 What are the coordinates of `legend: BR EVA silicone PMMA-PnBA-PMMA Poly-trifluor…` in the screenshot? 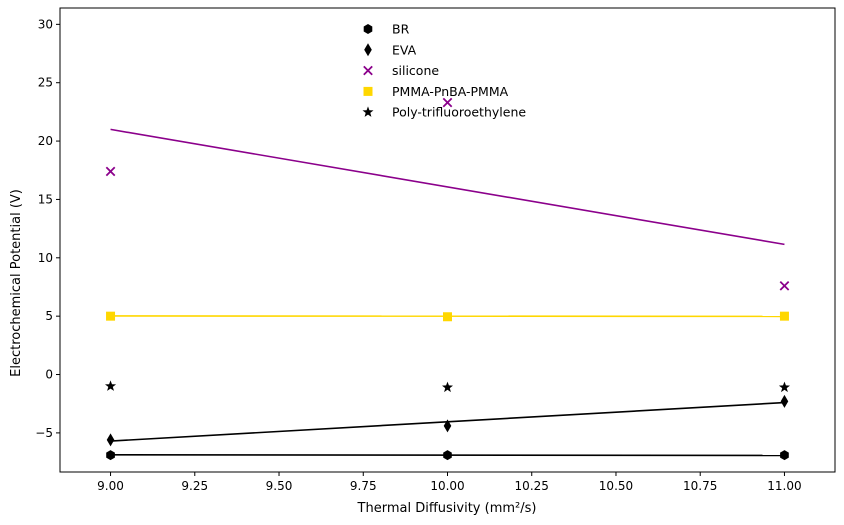 It's located at (444, 71).